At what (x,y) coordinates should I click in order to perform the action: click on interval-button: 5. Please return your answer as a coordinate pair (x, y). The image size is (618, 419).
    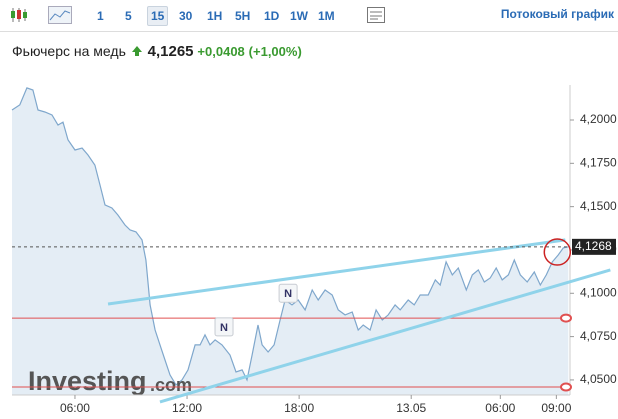
    Looking at the image, I should click on (128, 16).